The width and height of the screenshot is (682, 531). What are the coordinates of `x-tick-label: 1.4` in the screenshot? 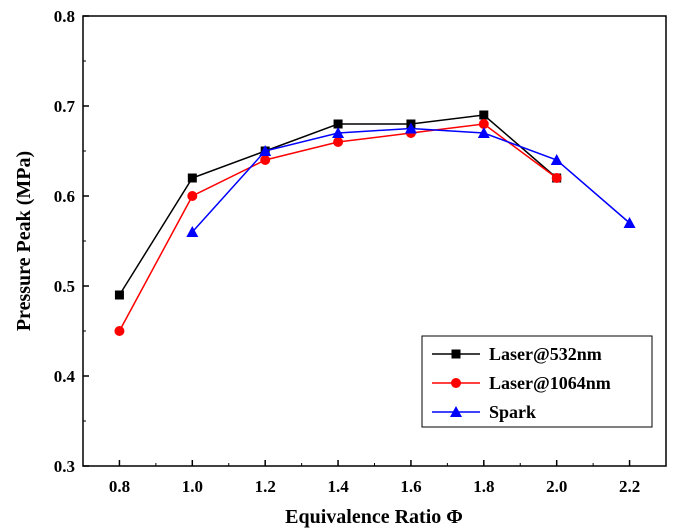 It's located at (338, 486).